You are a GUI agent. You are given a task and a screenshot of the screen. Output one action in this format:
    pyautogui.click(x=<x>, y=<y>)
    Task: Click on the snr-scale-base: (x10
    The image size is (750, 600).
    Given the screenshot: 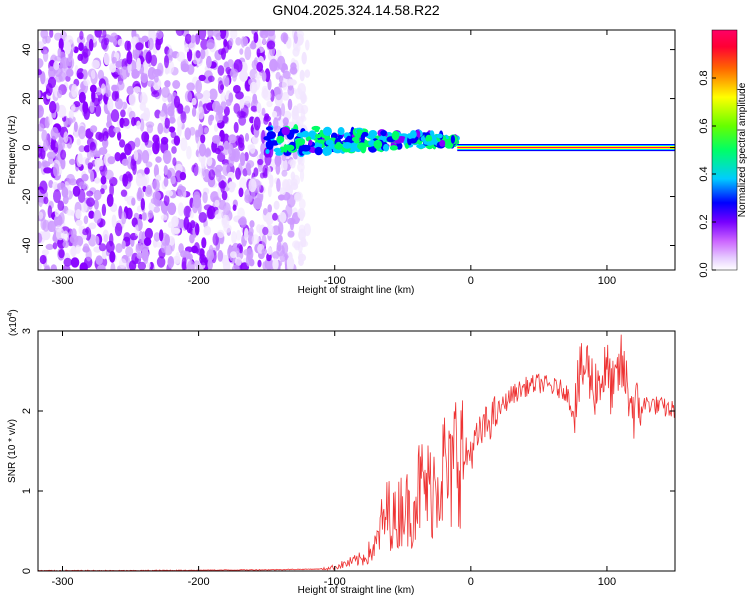 What is the action you would take?
    pyautogui.click(x=13, y=326)
    